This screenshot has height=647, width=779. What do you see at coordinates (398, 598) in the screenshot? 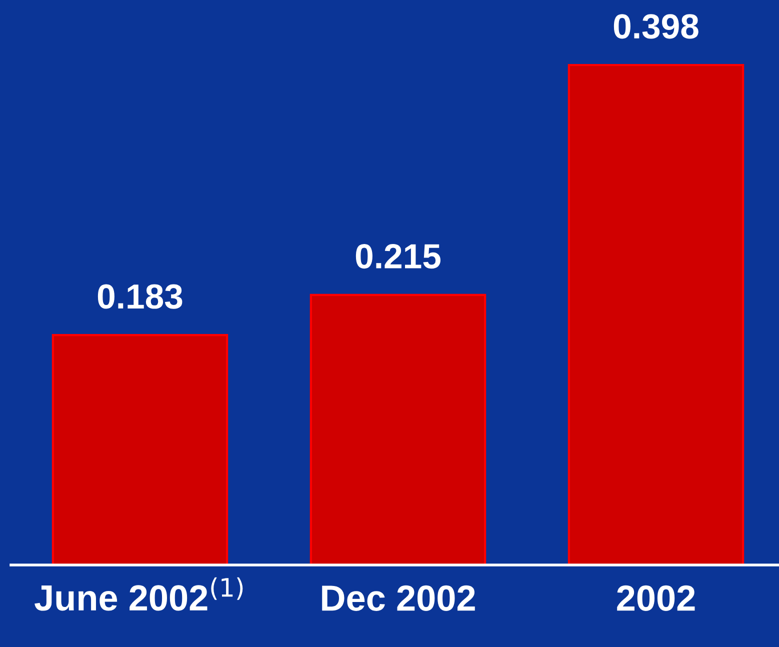
I see `x-tick-label: Dec 2002` at bounding box center [398, 598].